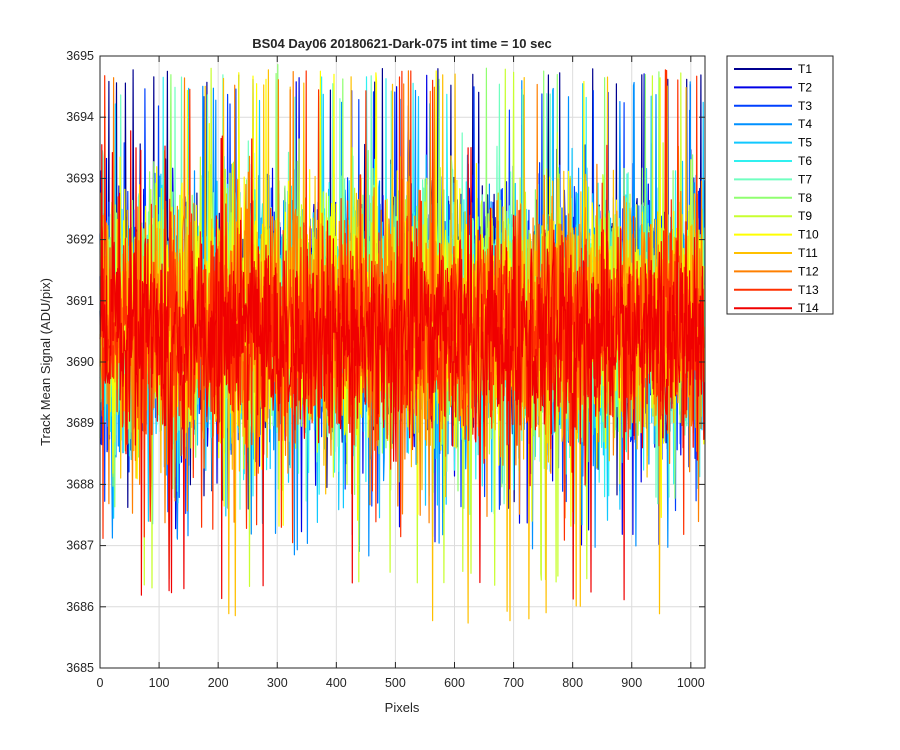 Image resolution: width=900 pixels, height=750 pixels. Describe the element at coordinates (631, 683) in the screenshot. I see `x-tick-label: 900` at that location.